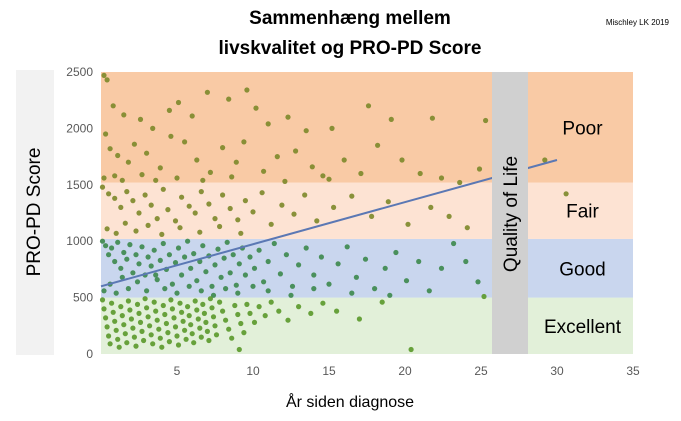 Image resolution: width=681 pixels, height=421 pixels. I want to click on quality-divider: Quality of Life, so click(510, 213).